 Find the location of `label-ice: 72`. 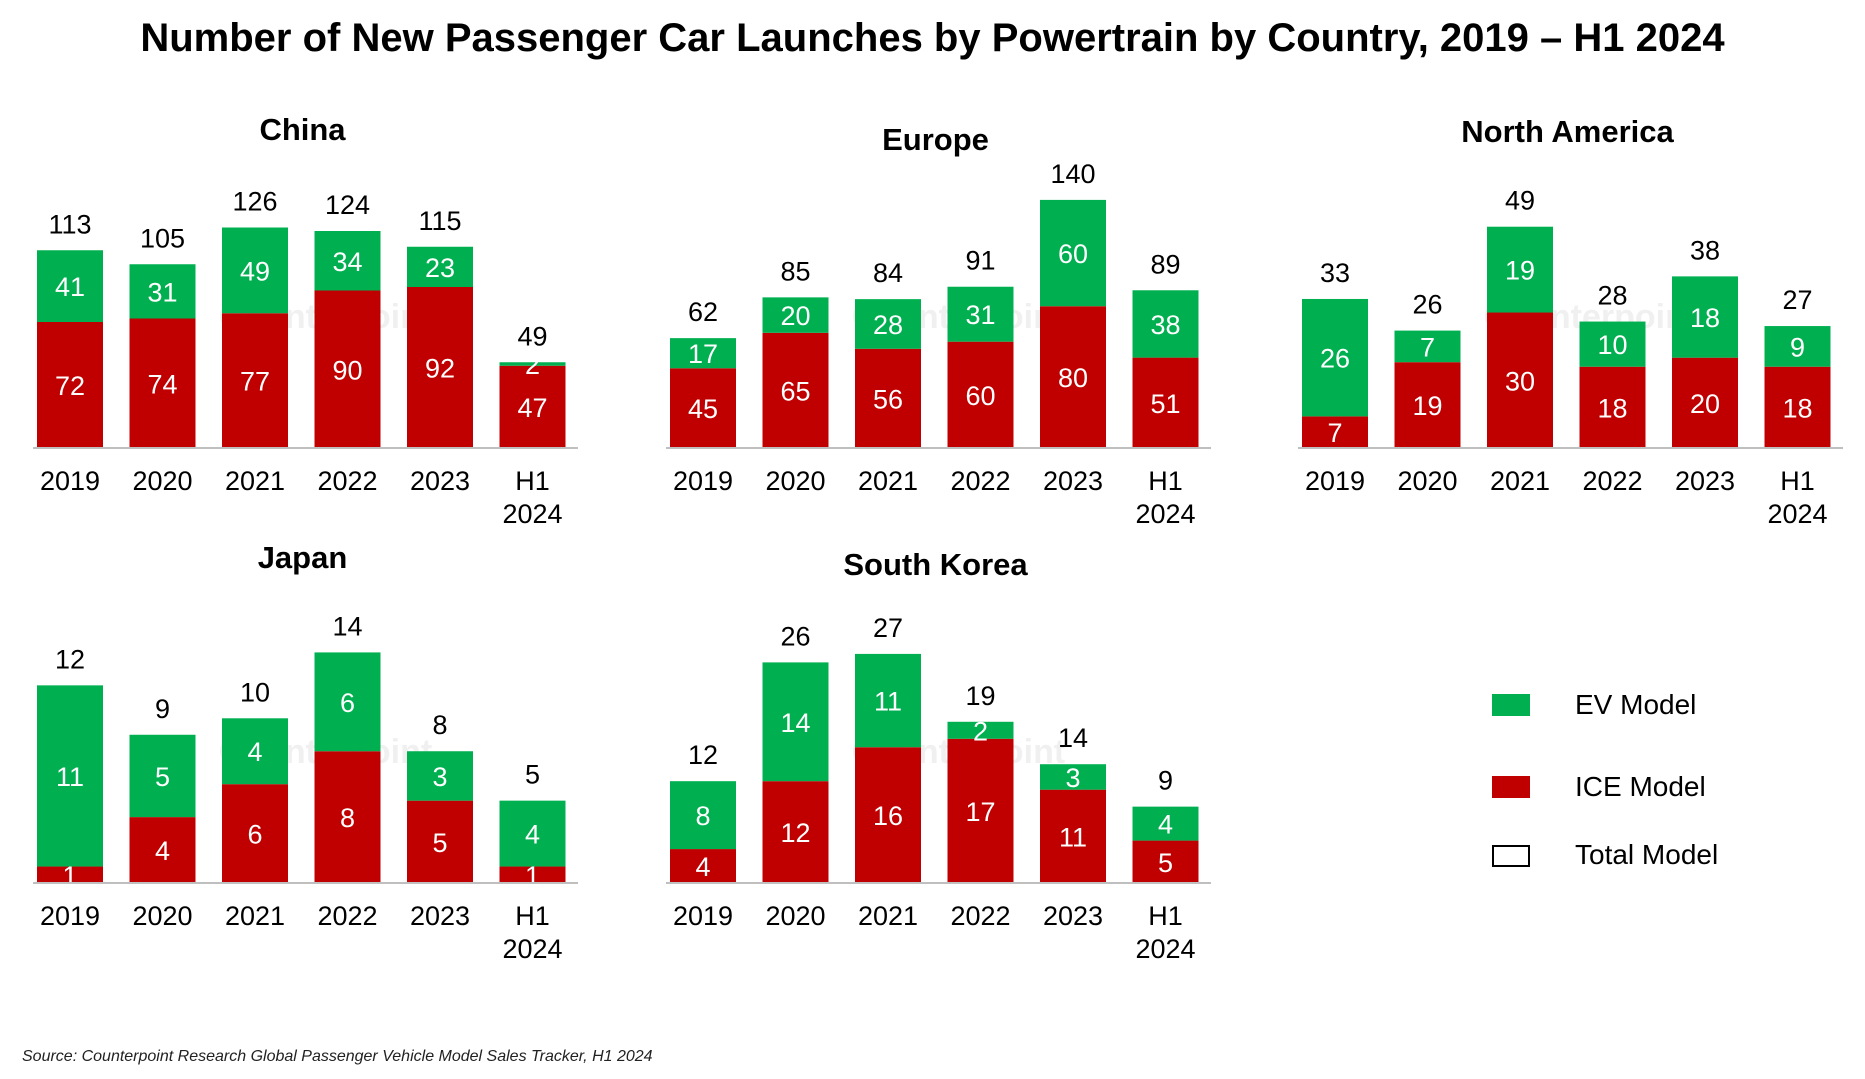

label-ice: 72 is located at coordinates (70, 386).